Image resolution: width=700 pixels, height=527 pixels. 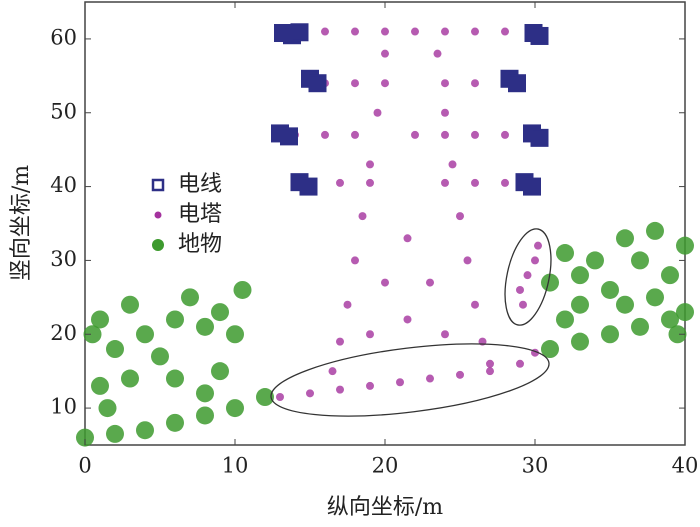 What do you see at coordinates (685, 466) in the screenshot?
I see `x-tick-label: 40` at bounding box center [685, 466].